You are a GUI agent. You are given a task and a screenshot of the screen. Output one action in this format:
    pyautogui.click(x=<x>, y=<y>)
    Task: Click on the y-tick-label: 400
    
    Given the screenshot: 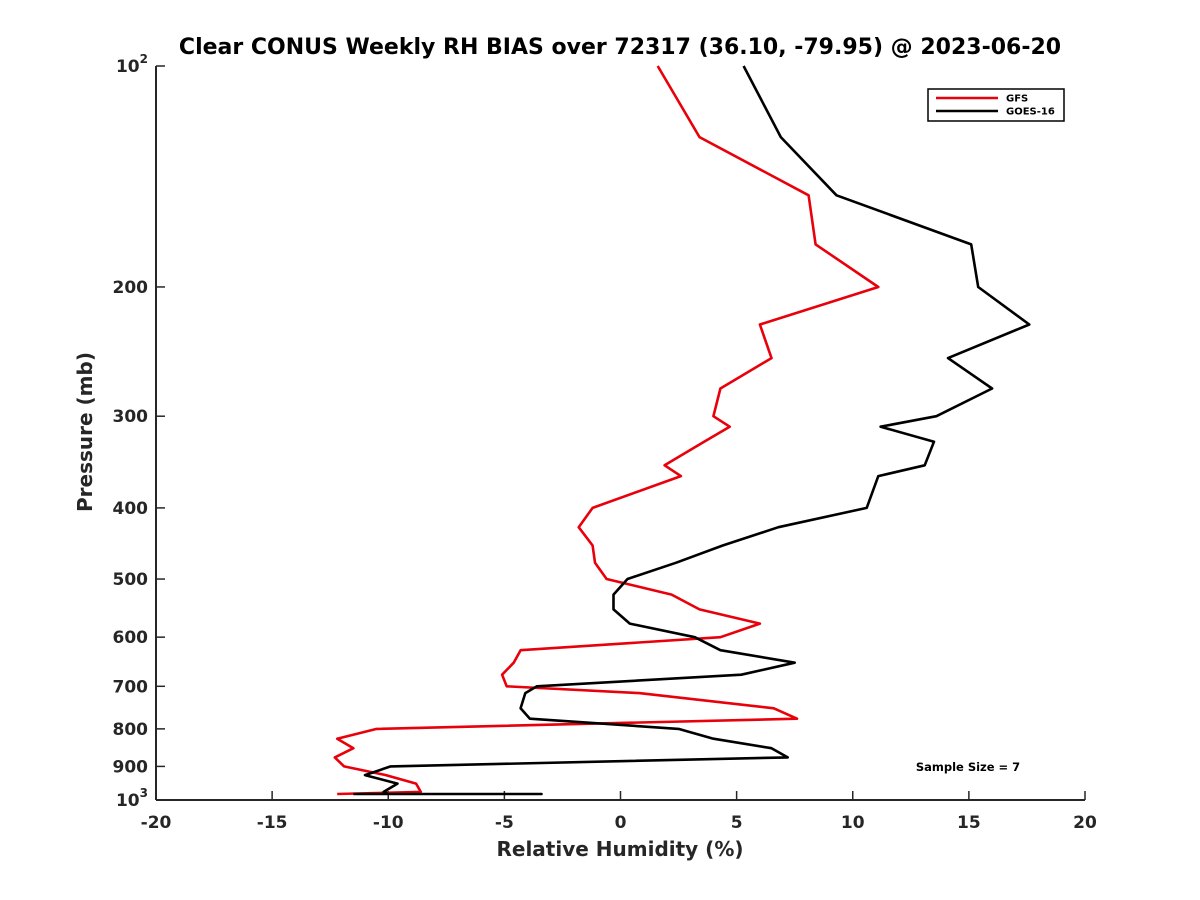 What is the action you would take?
    pyautogui.click(x=131, y=509)
    